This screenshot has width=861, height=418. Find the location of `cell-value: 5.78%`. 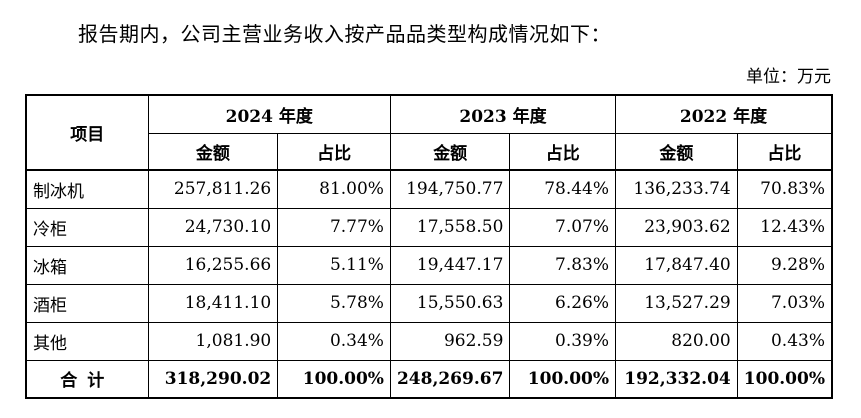

cell-value: 5.78% is located at coordinates (334, 303).